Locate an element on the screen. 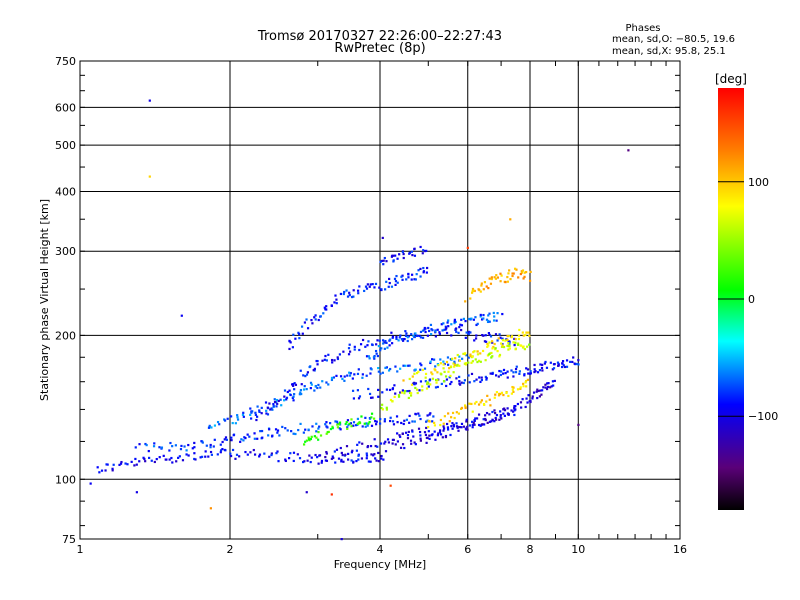 The height and width of the screenshot is (600, 800). y-tick-label: 400 is located at coordinates (65, 191).